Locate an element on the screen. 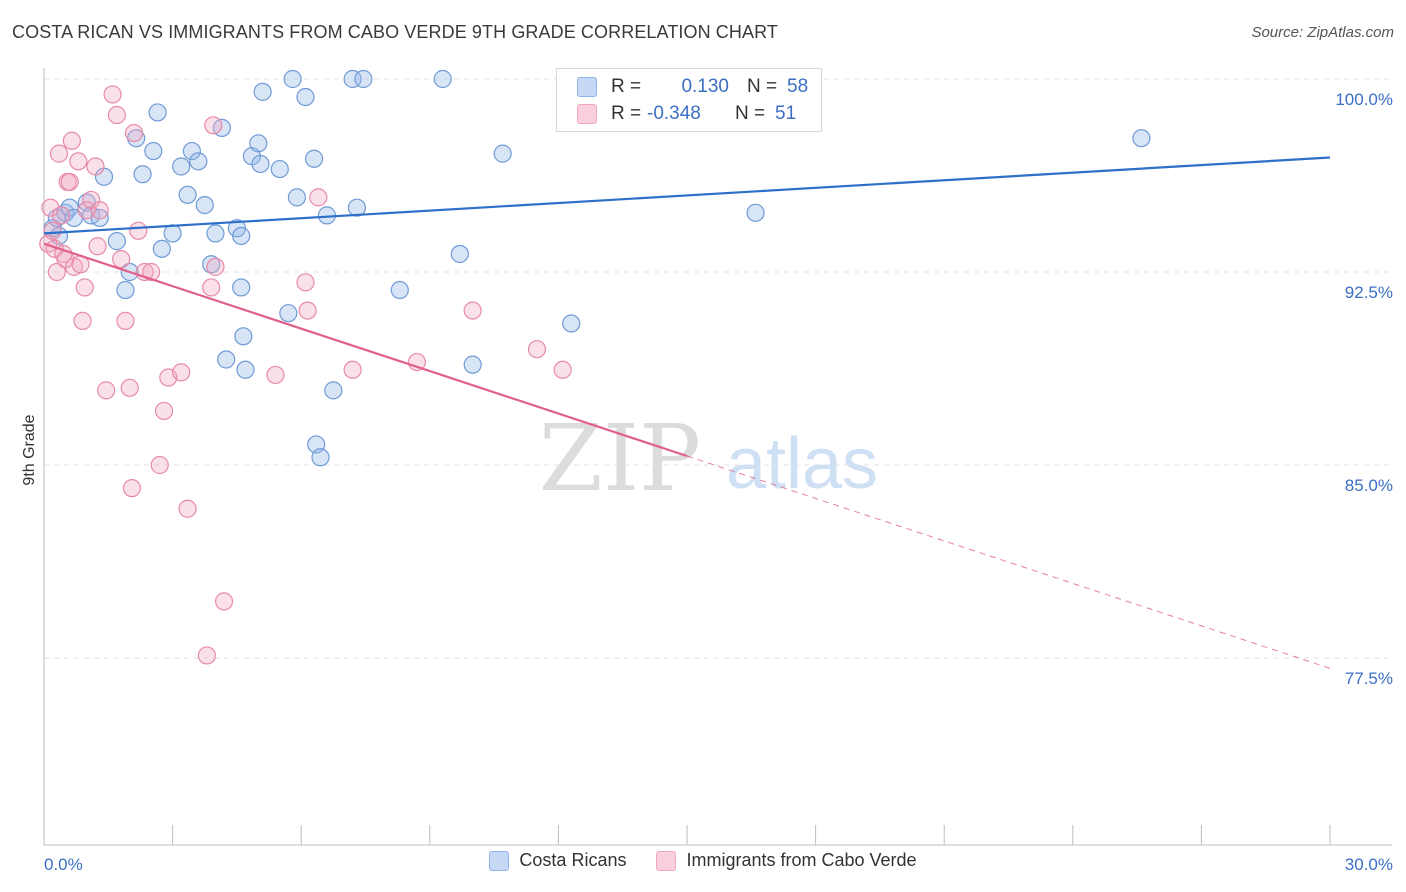  y-tick-label: 100.0% is located at coordinates (1364, 99).